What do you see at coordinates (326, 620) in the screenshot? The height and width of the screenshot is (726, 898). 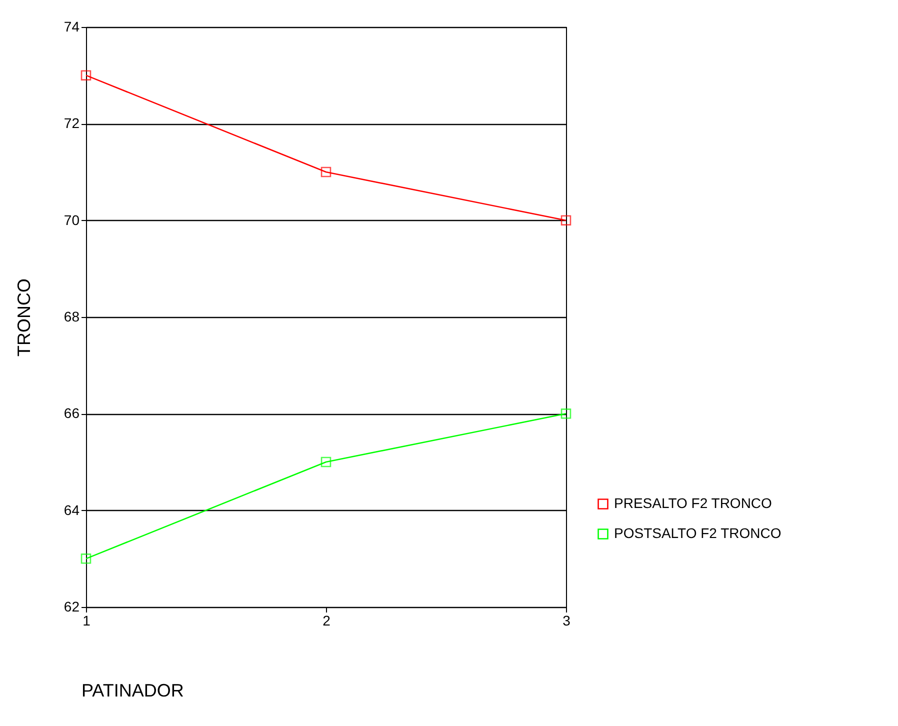 I see `x-tick-label: 2` at bounding box center [326, 620].